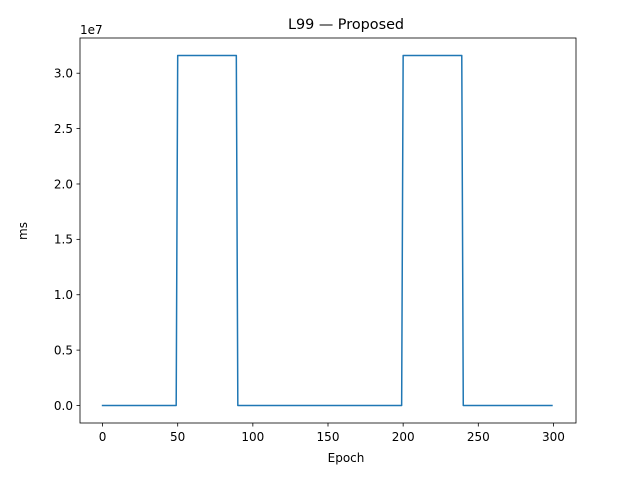 The width and height of the screenshot is (640, 480). Describe the element at coordinates (103, 437) in the screenshot. I see `x-tick-label: 0` at that location.